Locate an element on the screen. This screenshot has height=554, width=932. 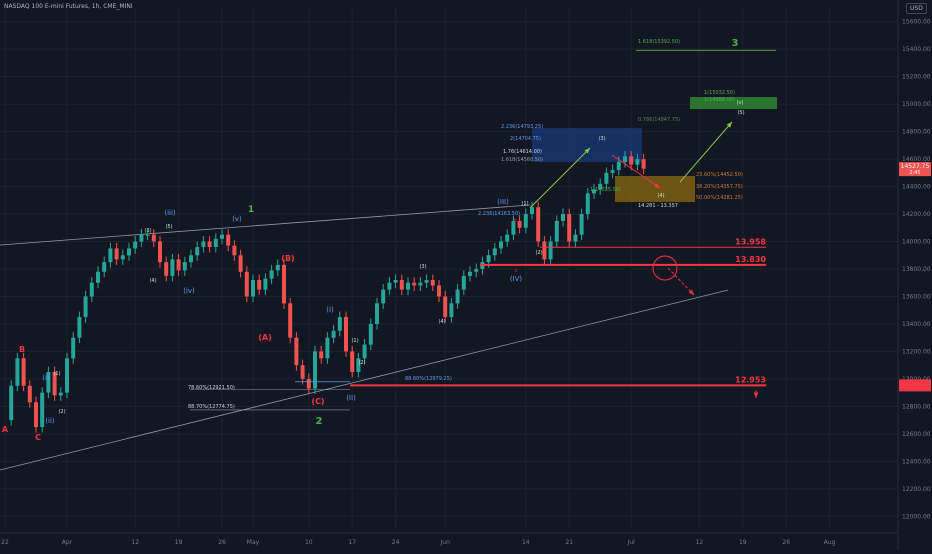
fib-box-blue is located at coordinates (587, 145).